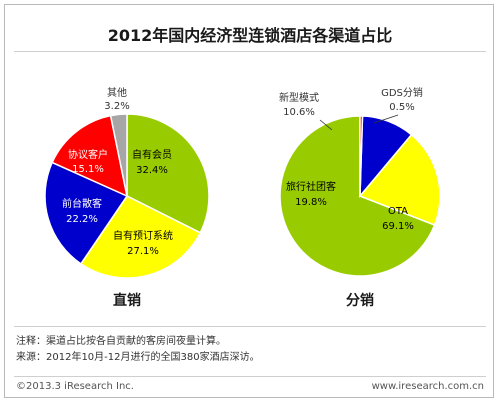  Describe the element at coordinates (250, 376) in the screenshot. I see `footer-divider` at that location.